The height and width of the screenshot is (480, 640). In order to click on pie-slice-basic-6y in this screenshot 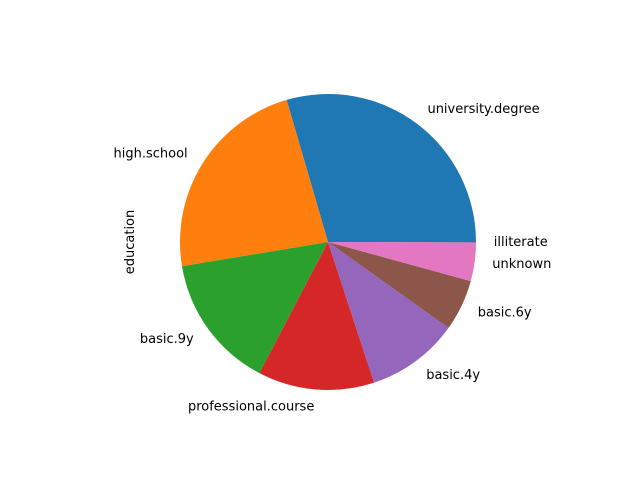, I will do `click(399, 285)`.